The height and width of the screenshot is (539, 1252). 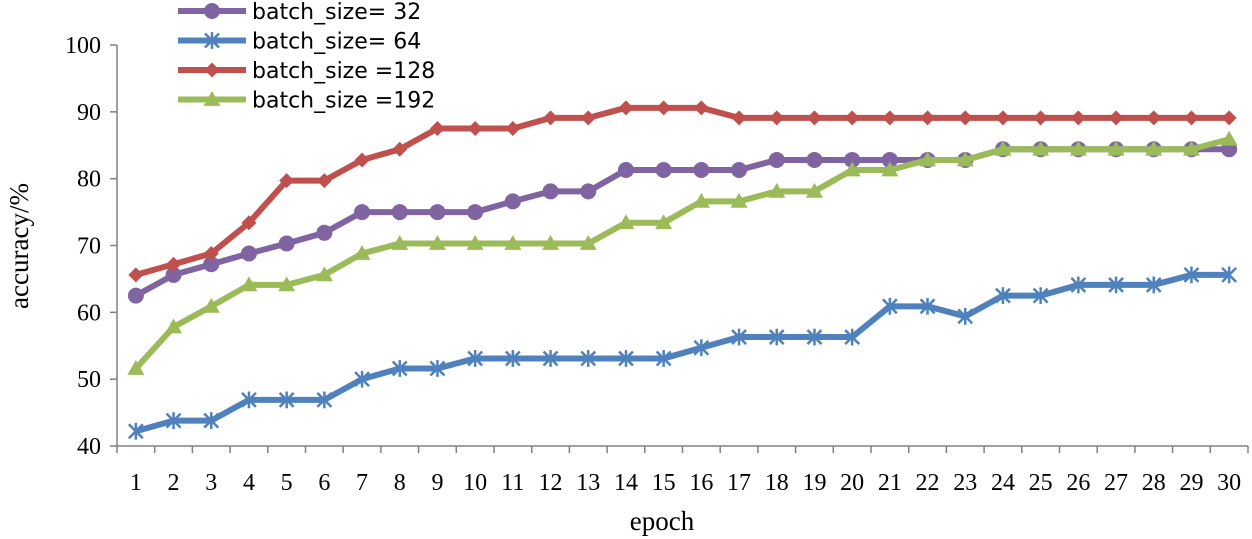 What do you see at coordinates (1191, 483) in the screenshot?
I see `x-tick-label: 29` at bounding box center [1191, 483].